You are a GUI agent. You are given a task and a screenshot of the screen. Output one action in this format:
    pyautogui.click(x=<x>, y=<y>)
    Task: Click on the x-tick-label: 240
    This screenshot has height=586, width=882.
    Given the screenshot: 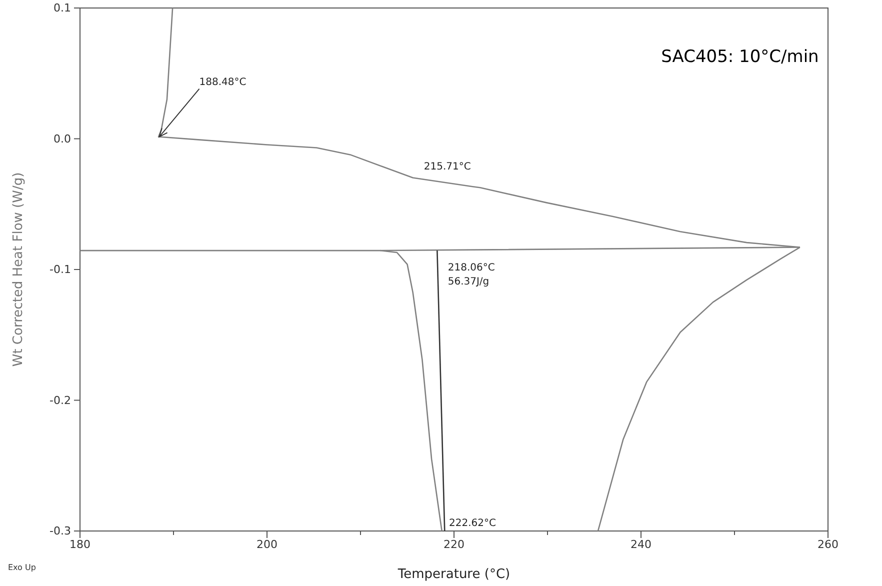 What is the action you would take?
    pyautogui.click(x=641, y=544)
    